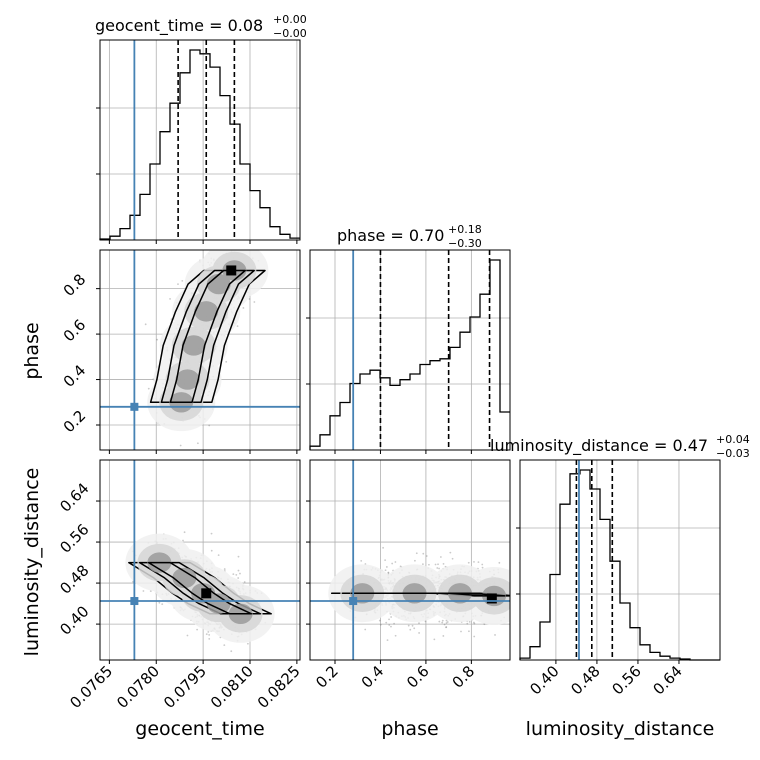 This screenshot has width=760, height=760. Describe the element at coordinates (32, 350) in the screenshot. I see `ylabel-phase: phase` at that location.